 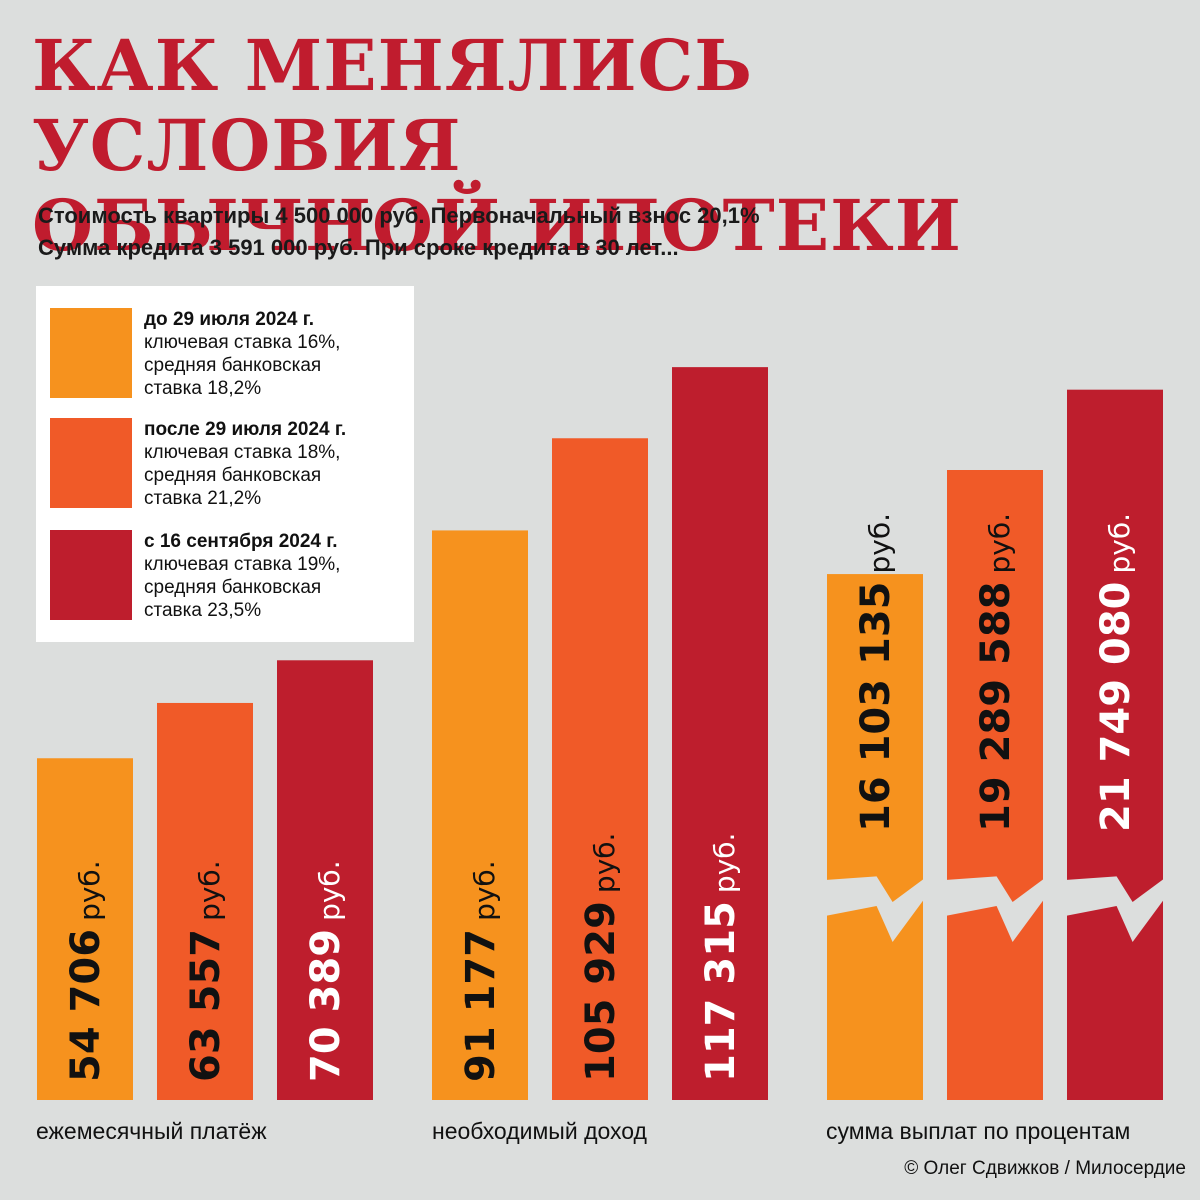 I want to click on category-label-required-income: необходимый доход, so click(x=539, y=1131).